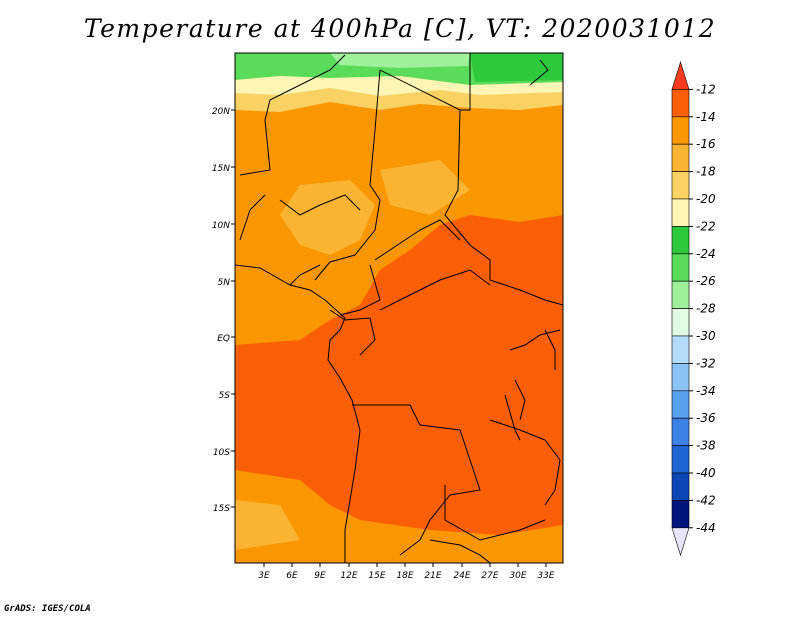 The width and height of the screenshot is (800, 618). What do you see at coordinates (545, 576) in the screenshot?
I see `lon-tick-label: 33E` at bounding box center [545, 576].